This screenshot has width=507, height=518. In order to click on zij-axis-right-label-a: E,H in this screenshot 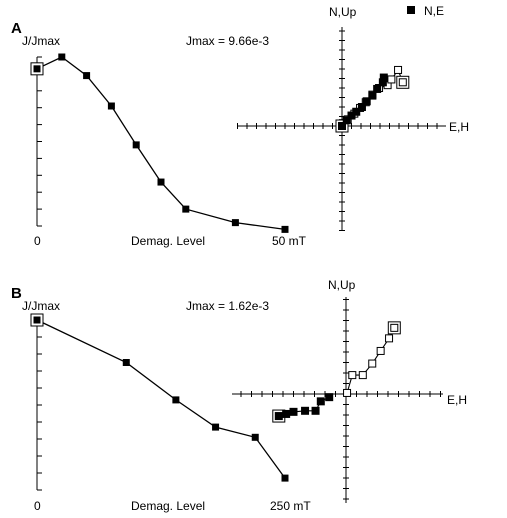, I will do `click(459, 127)`.